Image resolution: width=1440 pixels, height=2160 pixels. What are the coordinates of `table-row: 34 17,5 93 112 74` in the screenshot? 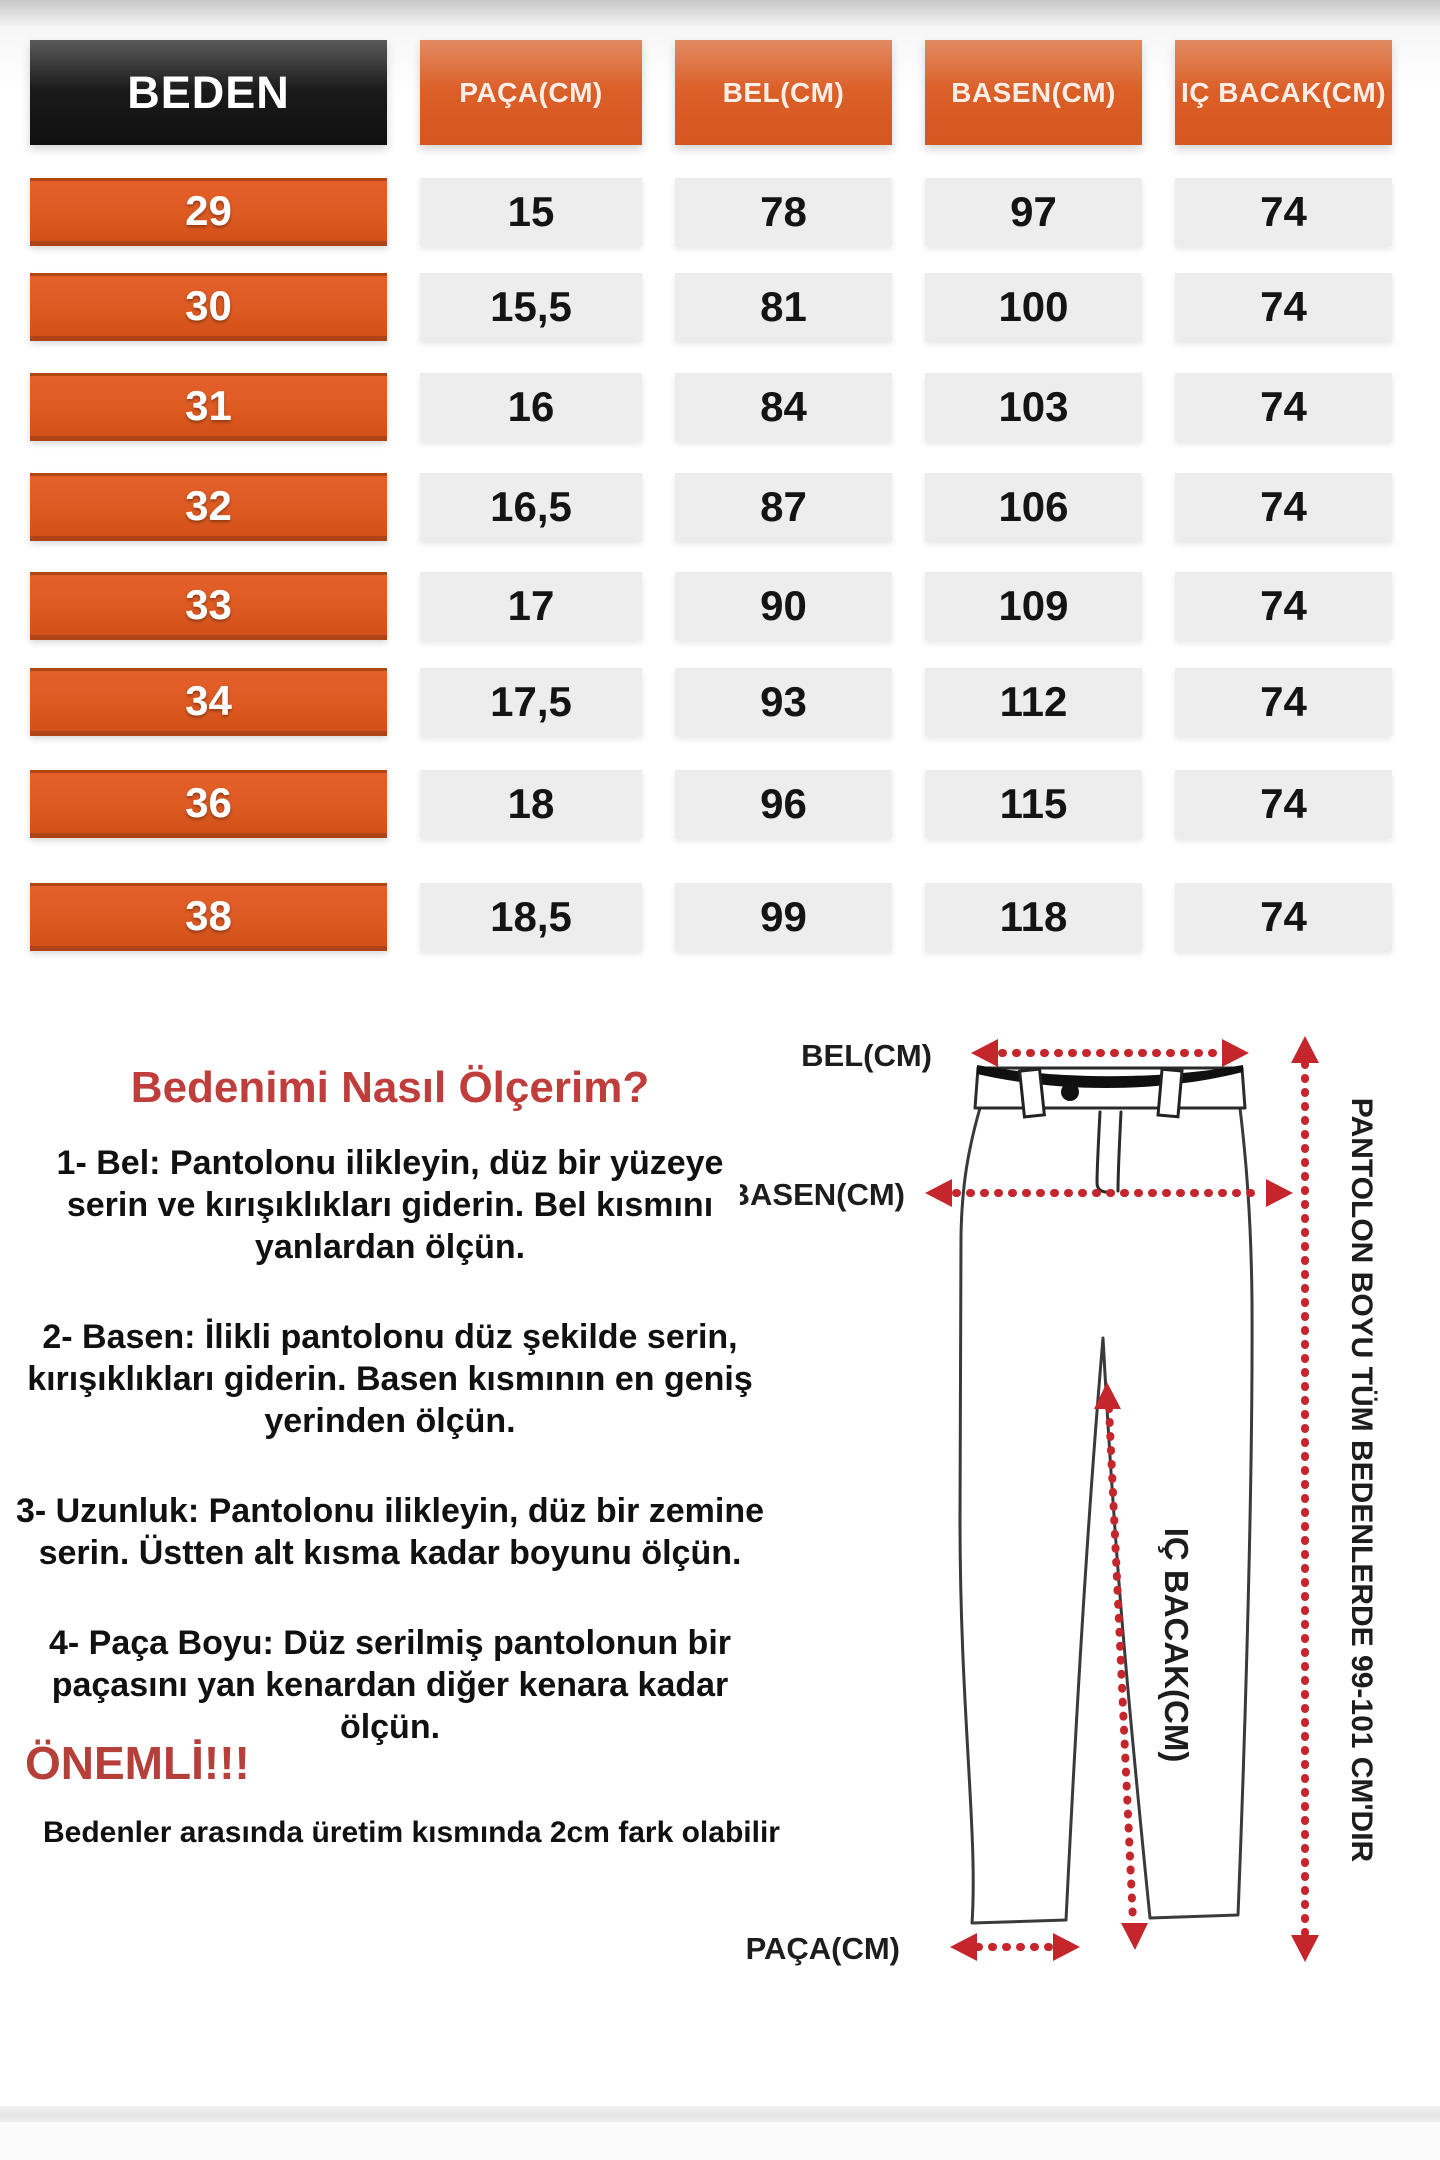 It's located at (720, 702).